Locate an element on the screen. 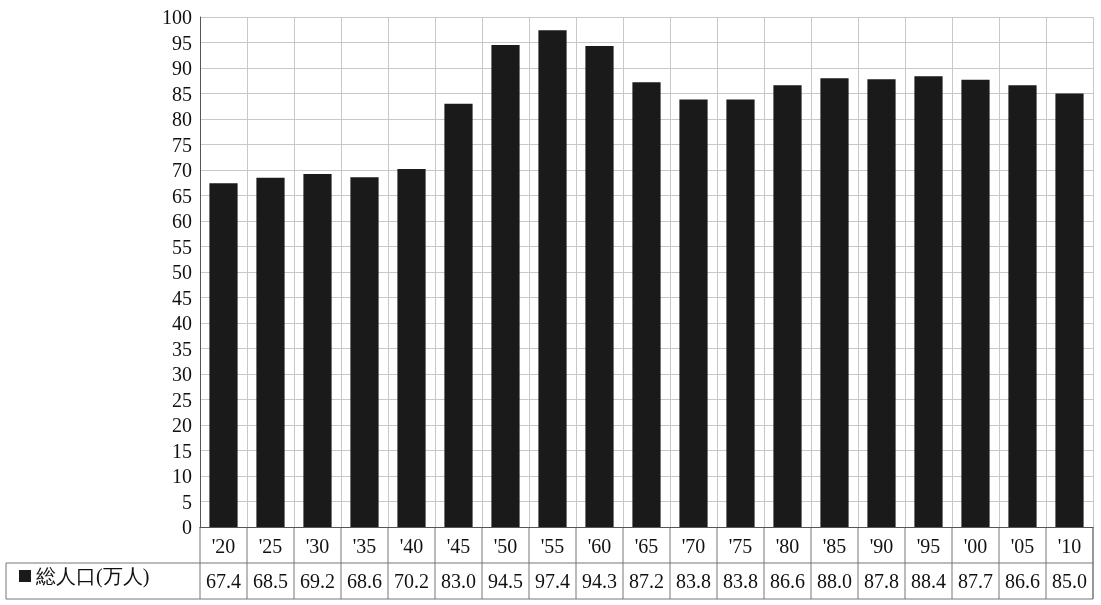 This screenshot has width=1101, height=605. data-label: 83.0 is located at coordinates (458, 581).